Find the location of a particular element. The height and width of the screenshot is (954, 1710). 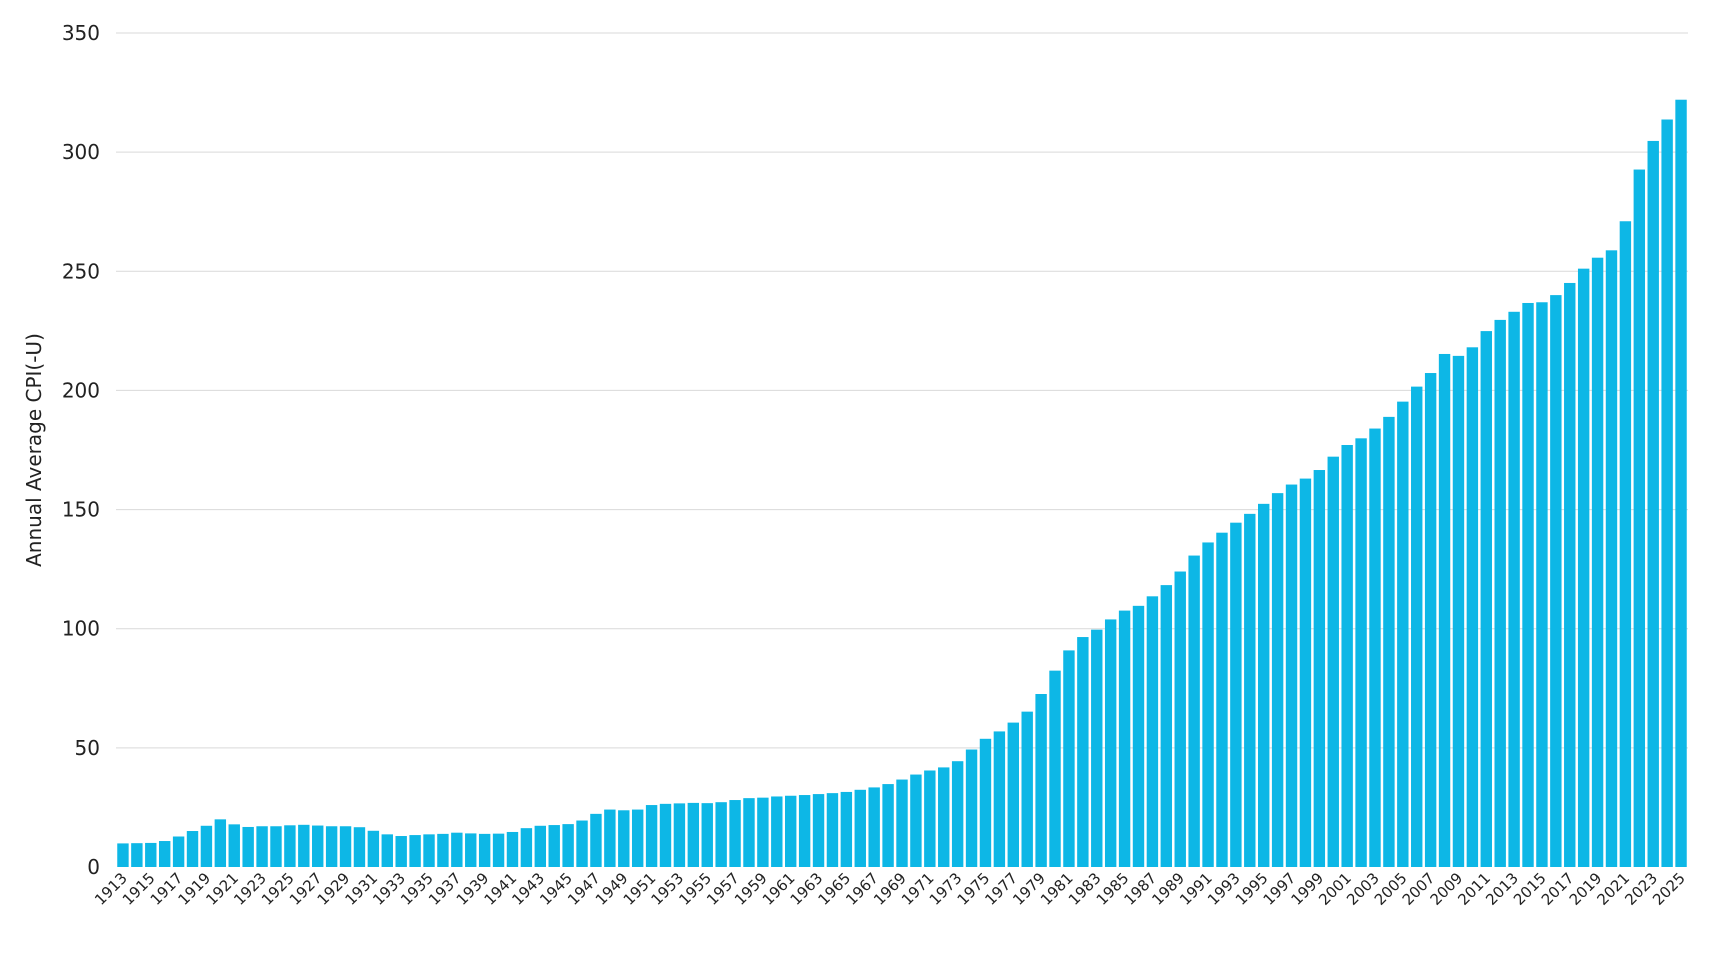

bar-1959 is located at coordinates (763, 832).